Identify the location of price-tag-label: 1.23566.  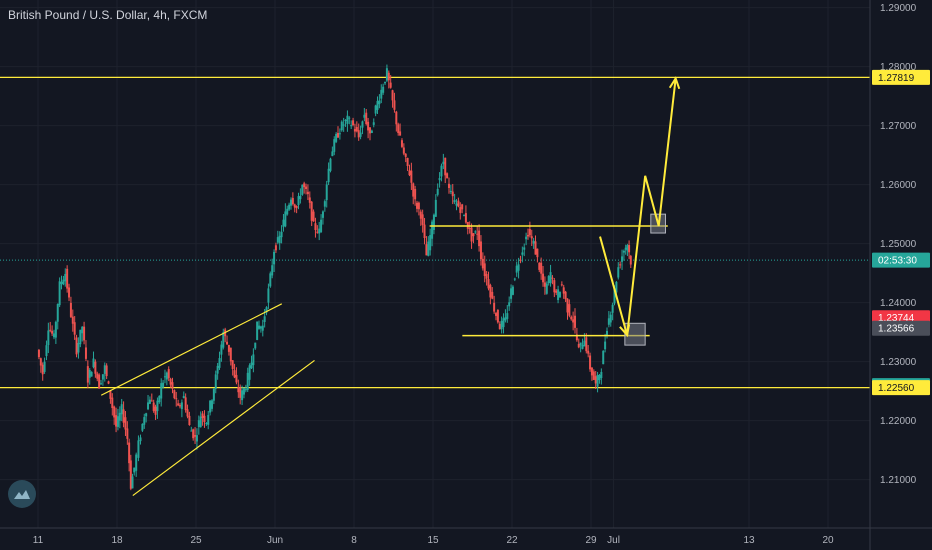
(896, 329).